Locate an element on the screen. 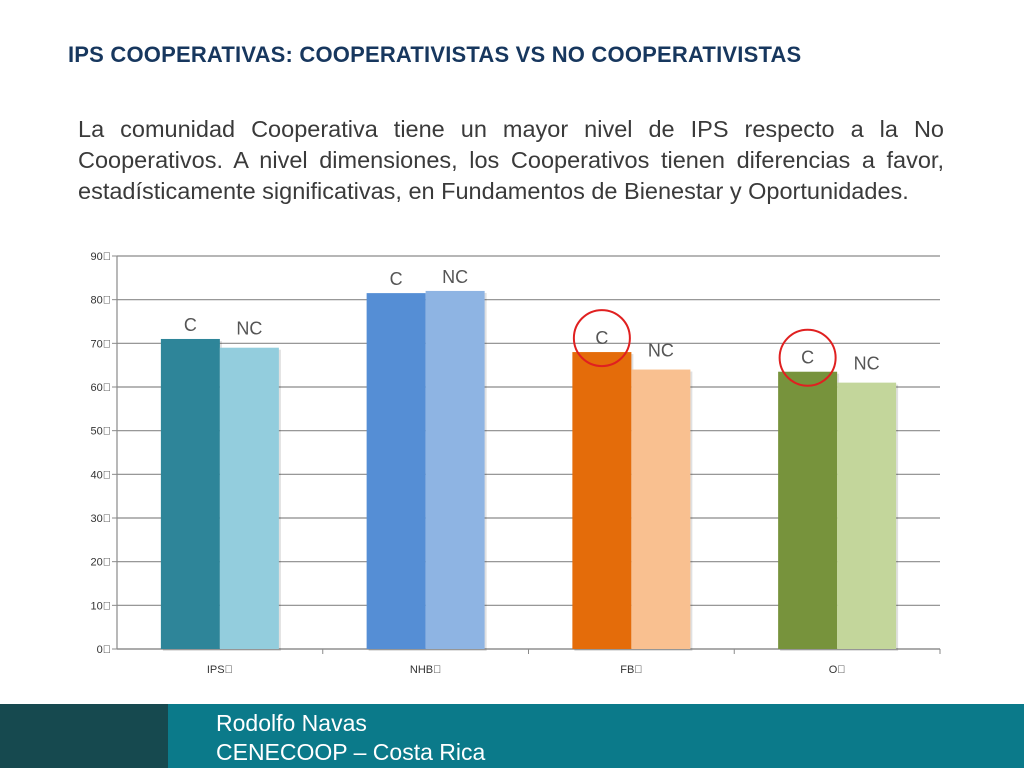 Image resolution: width=1024 pixels, height=768 pixels. y-tick-label: 30  is located at coordinates (101, 519).